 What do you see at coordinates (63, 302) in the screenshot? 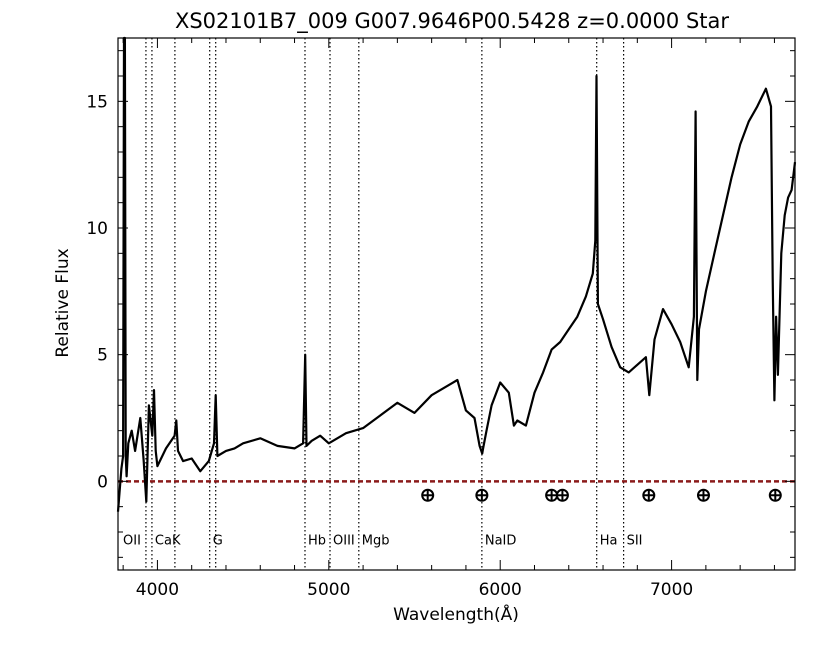
I see `y-axis-label: Relative Flux` at bounding box center [63, 302].